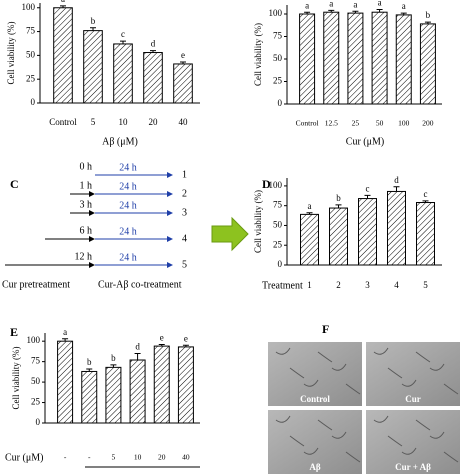 The height and width of the screenshot is (474, 474). I want to click on x-tick-label: 25, so click(356, 123).